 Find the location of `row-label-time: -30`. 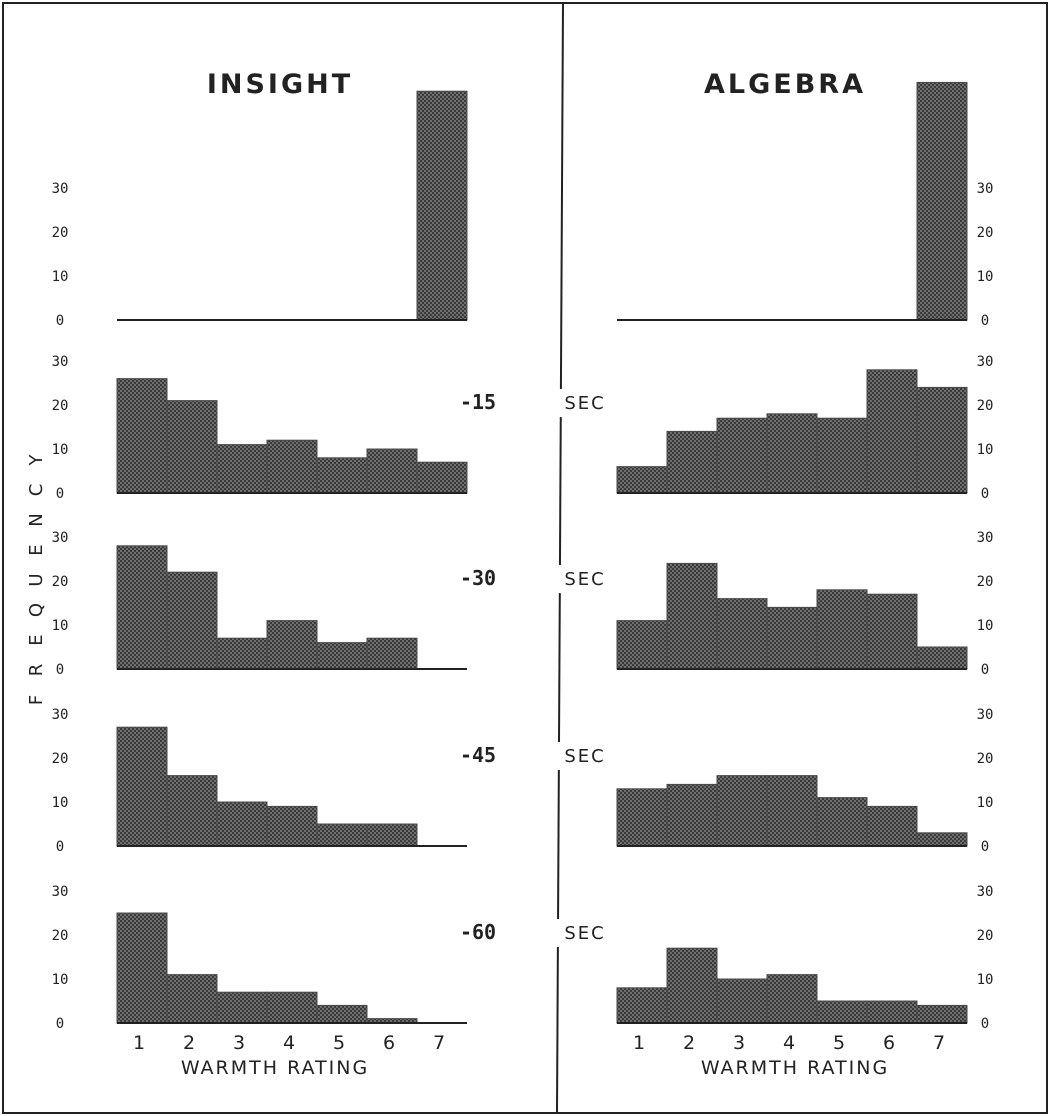

row-label-time: -30 is located at coordinates (478, 578).